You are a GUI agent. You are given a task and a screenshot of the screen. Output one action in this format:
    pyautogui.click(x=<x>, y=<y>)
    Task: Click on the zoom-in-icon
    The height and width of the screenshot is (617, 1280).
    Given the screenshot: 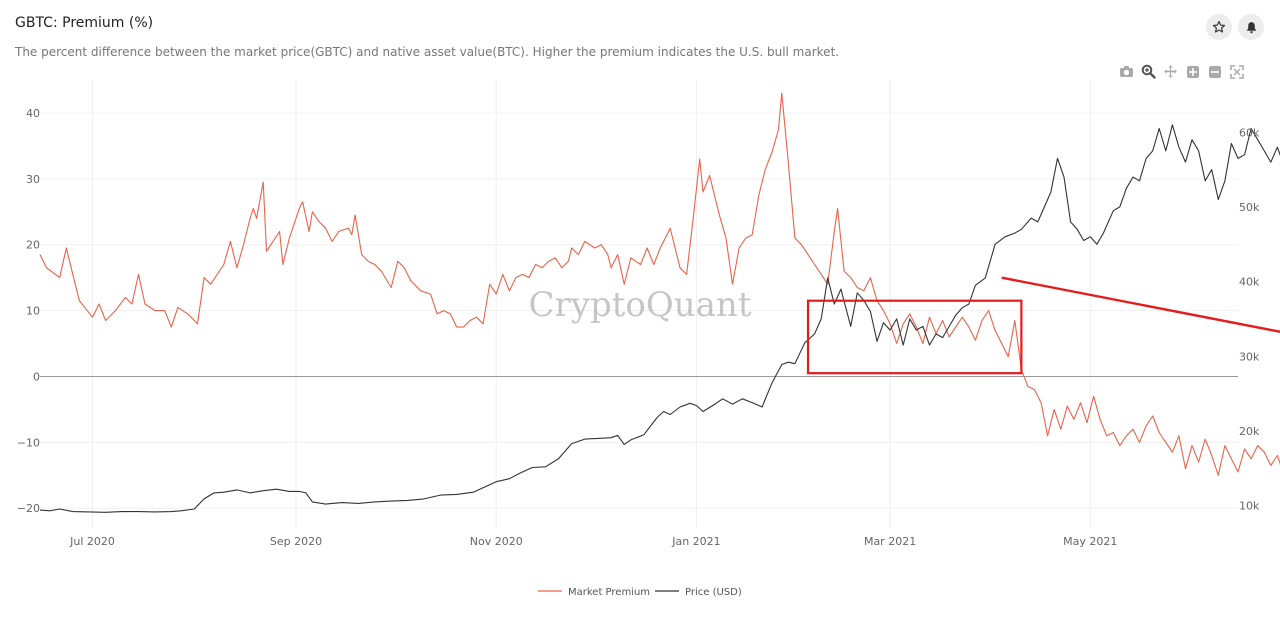 What is the action you would take?
    pyautogui.click(x=1192, y=71)
    